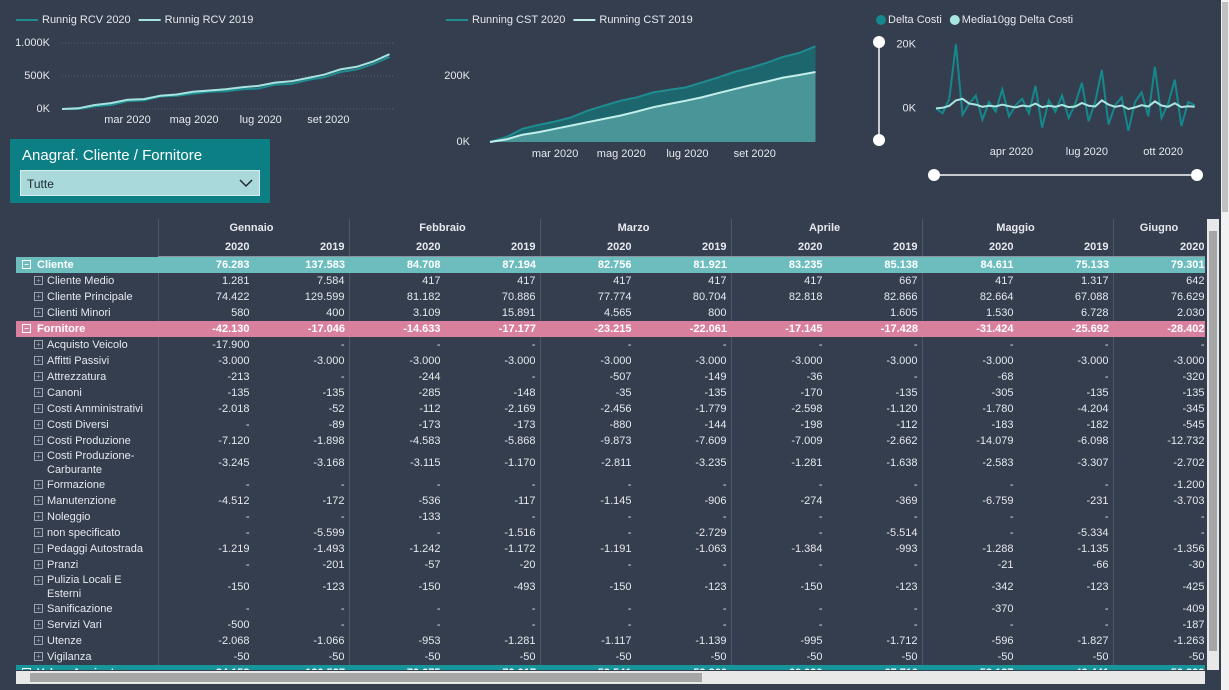 Image resolution: width=1229 pixels, height=690 pixels. I want to click on value-cell: 53.187, so click(970, 667).